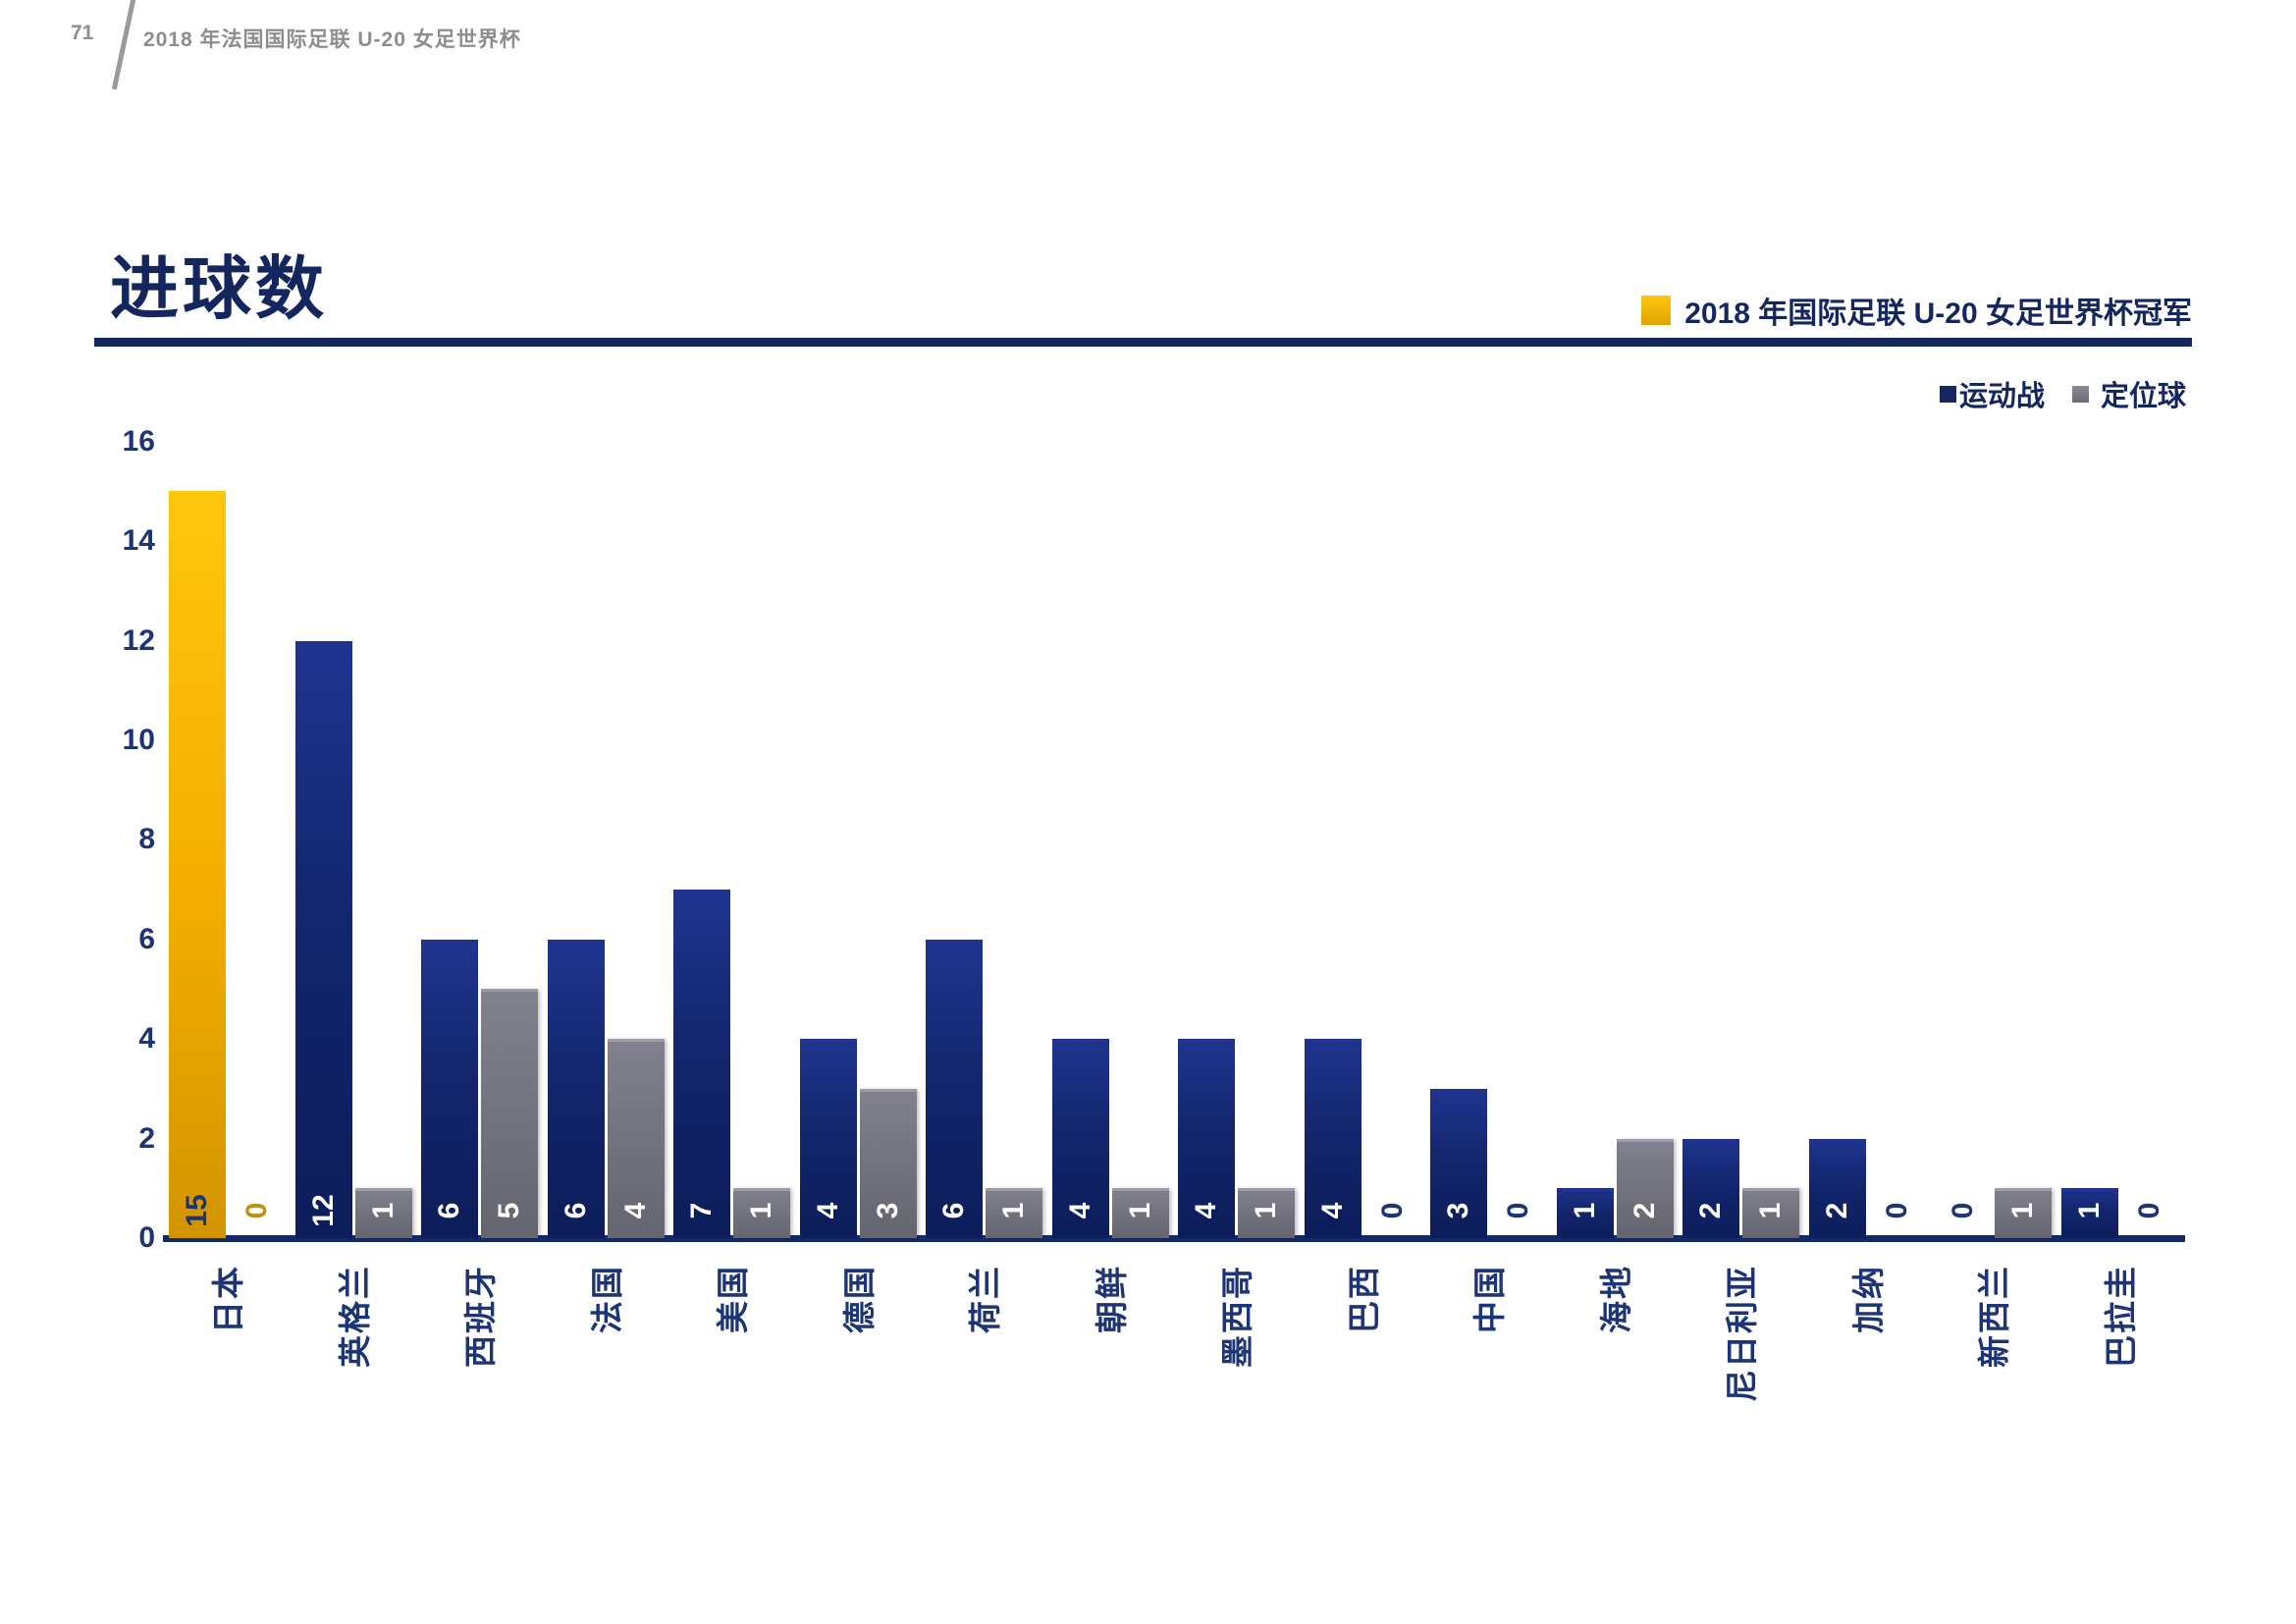 This screenshot has width=2296, height=1624. Describe the element at coordinates (147, 938) in the screenshot. I see `y-axis-label: 6` at that location.